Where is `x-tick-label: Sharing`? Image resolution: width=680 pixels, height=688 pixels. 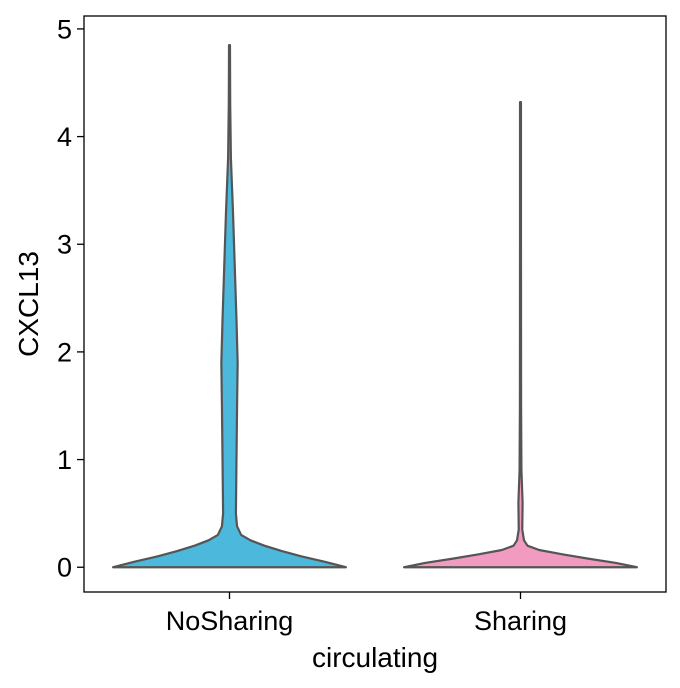
x-tick-label: Sharing is located at coordinates (520, 621).